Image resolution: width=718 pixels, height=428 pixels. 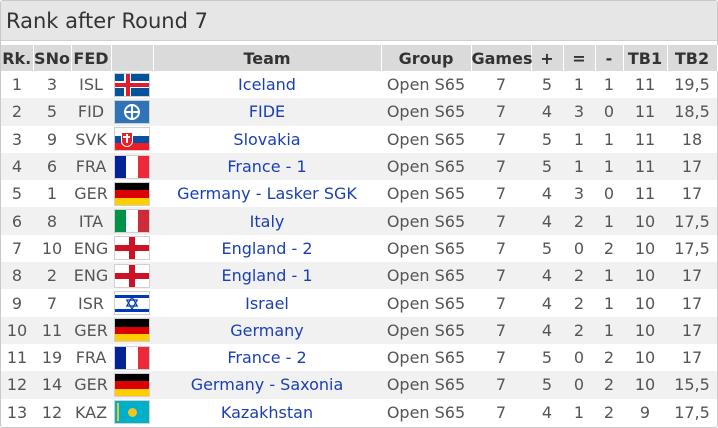 What do you see at coordinates (17, 385) in the screenshot?
I see `rank-cell: 12` at bounding box center [17, 385].